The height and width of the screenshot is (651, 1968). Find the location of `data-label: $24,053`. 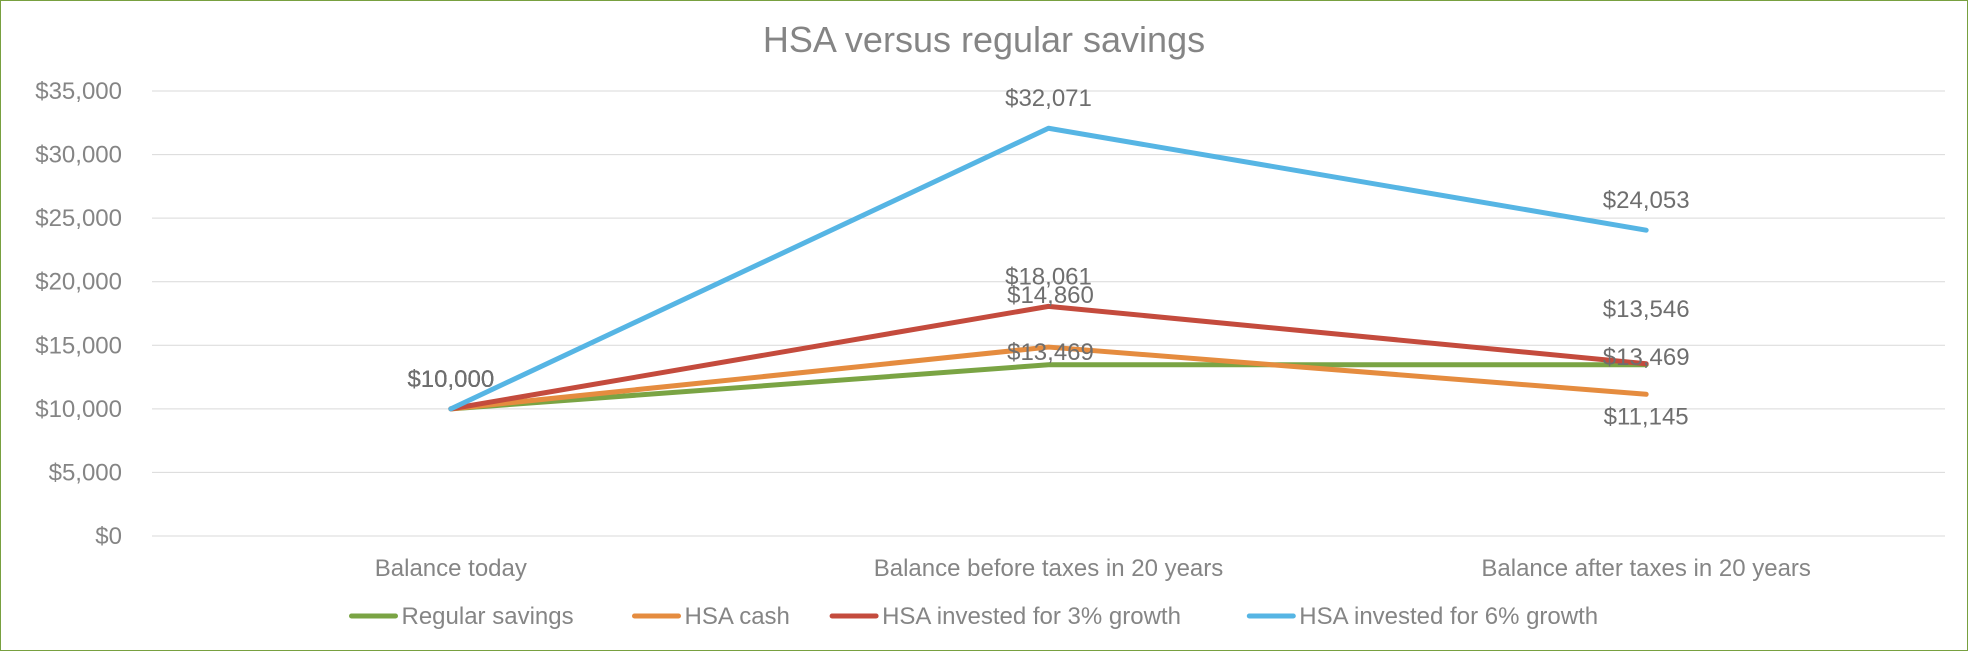

data-label: $24,053 is located at coordinates (1646, 200).